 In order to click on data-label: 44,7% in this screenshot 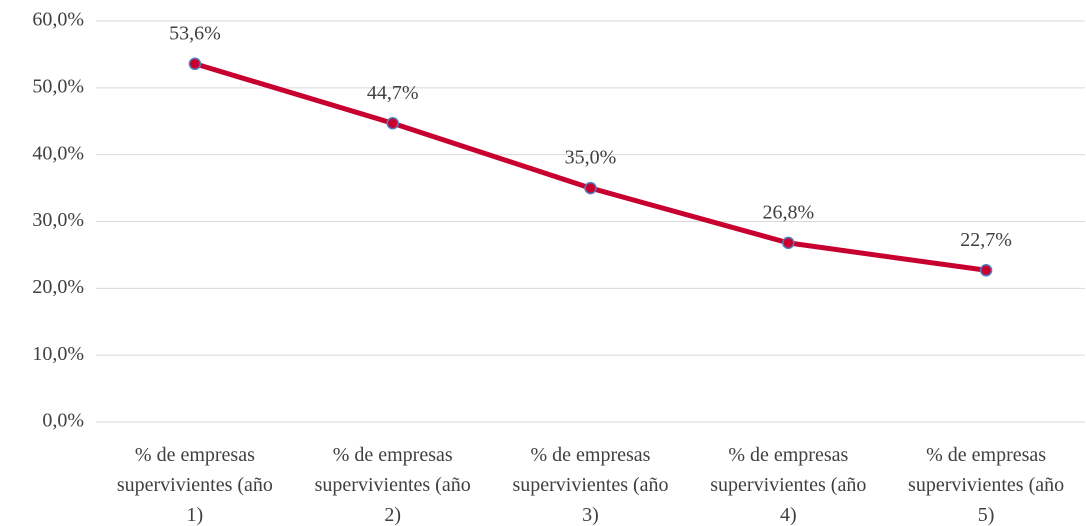, I will do `click(393, 93)`.